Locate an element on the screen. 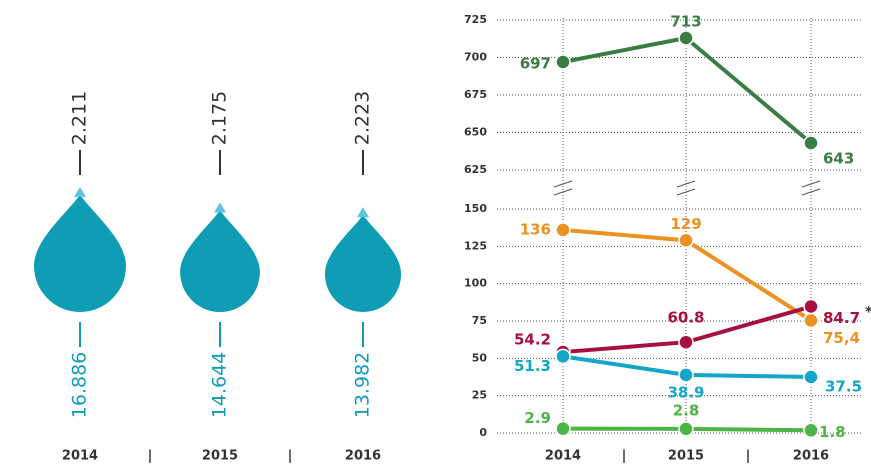 This screenshot has height=466, width=871. data-label: 75,4 is located at coordinates (841, 338).